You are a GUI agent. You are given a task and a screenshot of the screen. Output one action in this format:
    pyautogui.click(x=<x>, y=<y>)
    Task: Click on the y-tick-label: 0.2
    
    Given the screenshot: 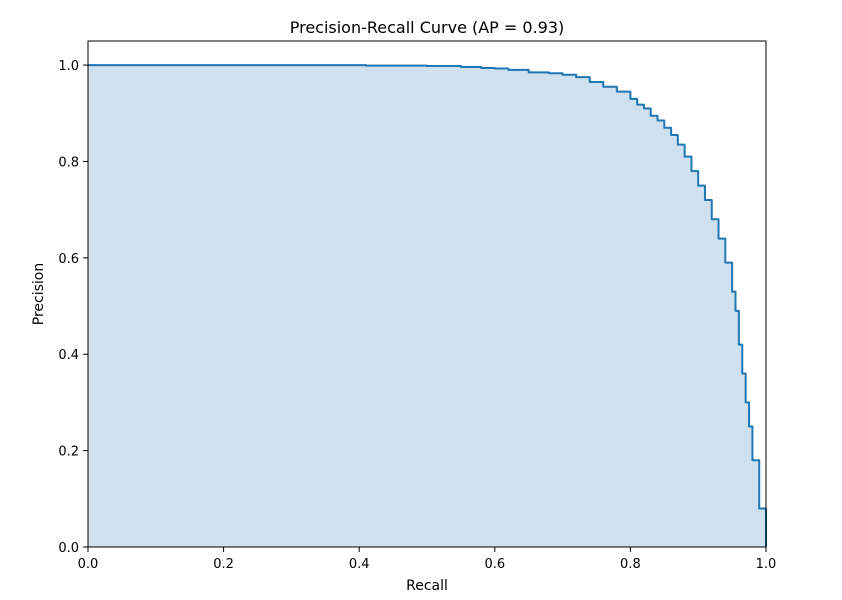 What is the action you would take?
    pyautogui.click(x=68, y=452)
    